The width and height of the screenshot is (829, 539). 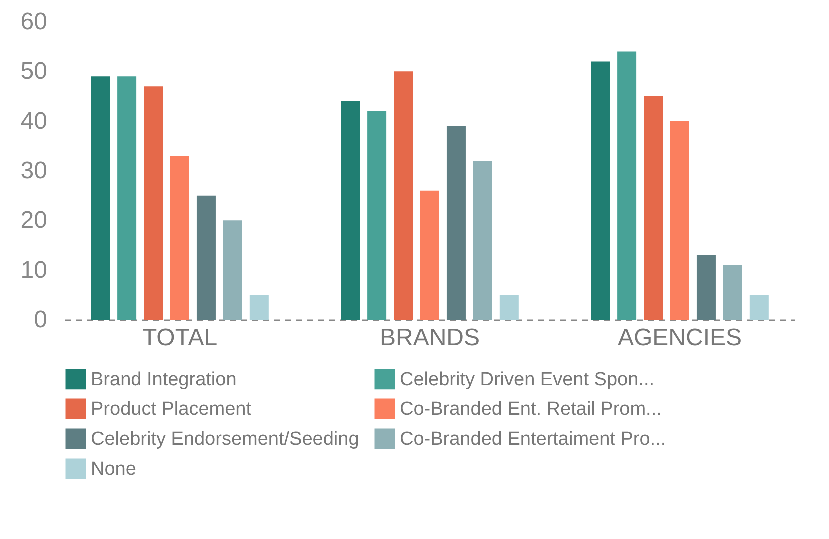 What do you see at coordinates (113, 469) in the screenshot?
I see `legend-label: None` at bounding box center [113, 469].